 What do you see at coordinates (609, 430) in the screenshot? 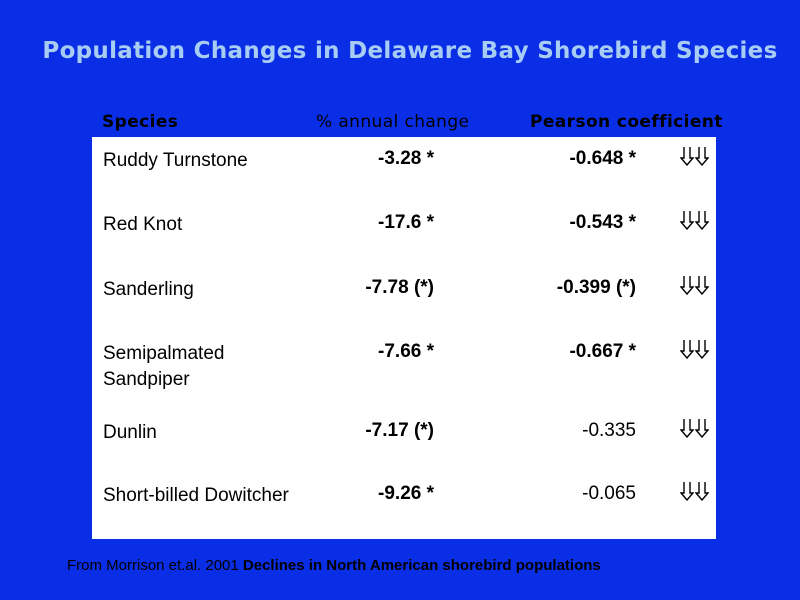
I see `pearson-value: -0.335` at bounding box center [609, 430].